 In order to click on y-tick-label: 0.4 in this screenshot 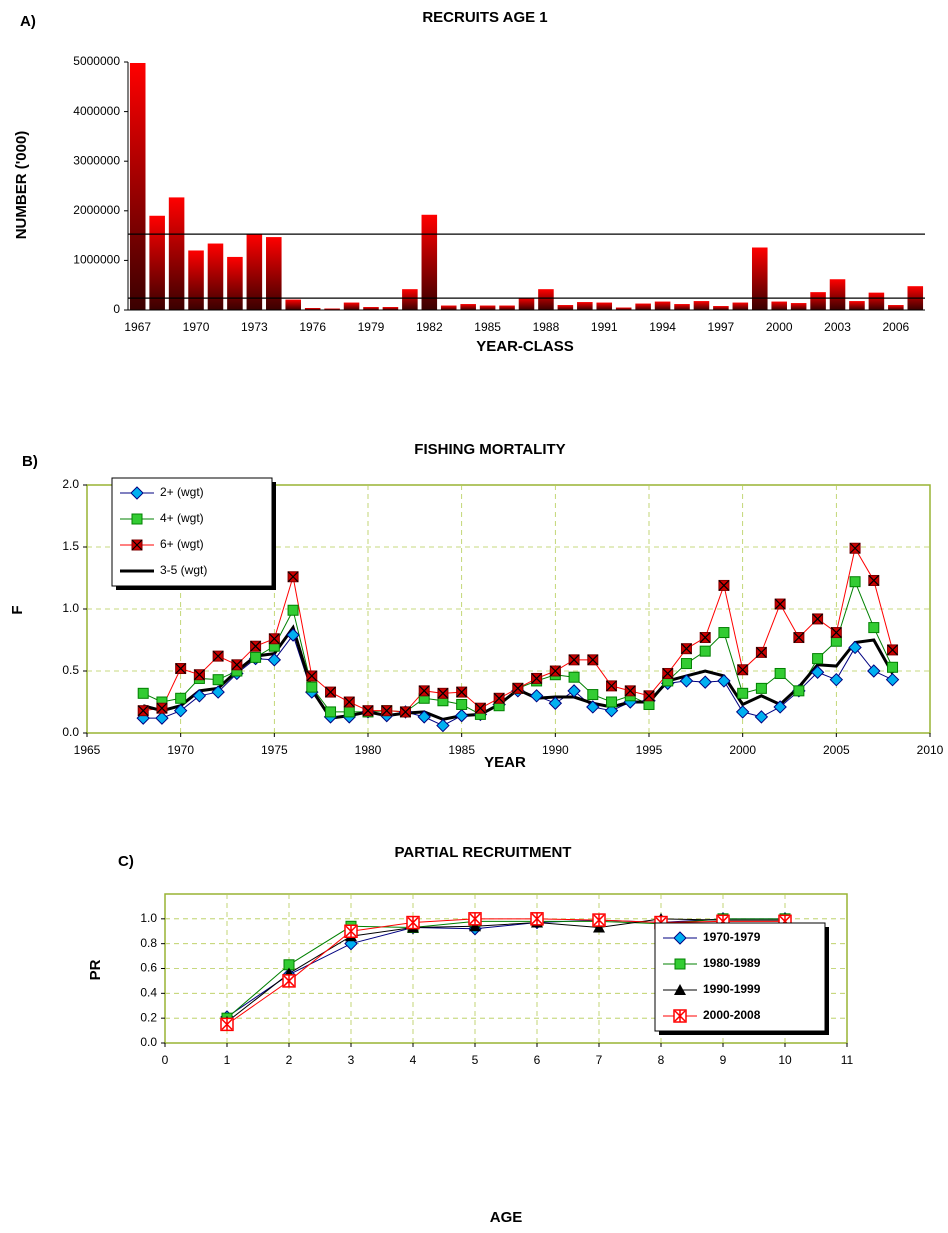, I will do `click(148, 993)`.